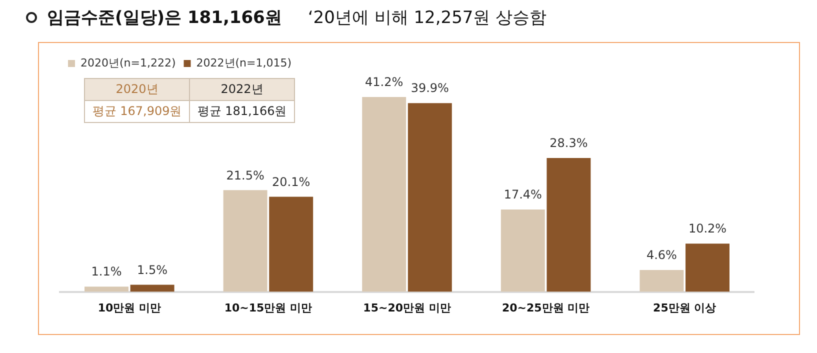 This screenshot has width=817, height=353. Describe the element at coordinates (245, 175) in the screenshot. I see `data-label: 21.5%` at that location.